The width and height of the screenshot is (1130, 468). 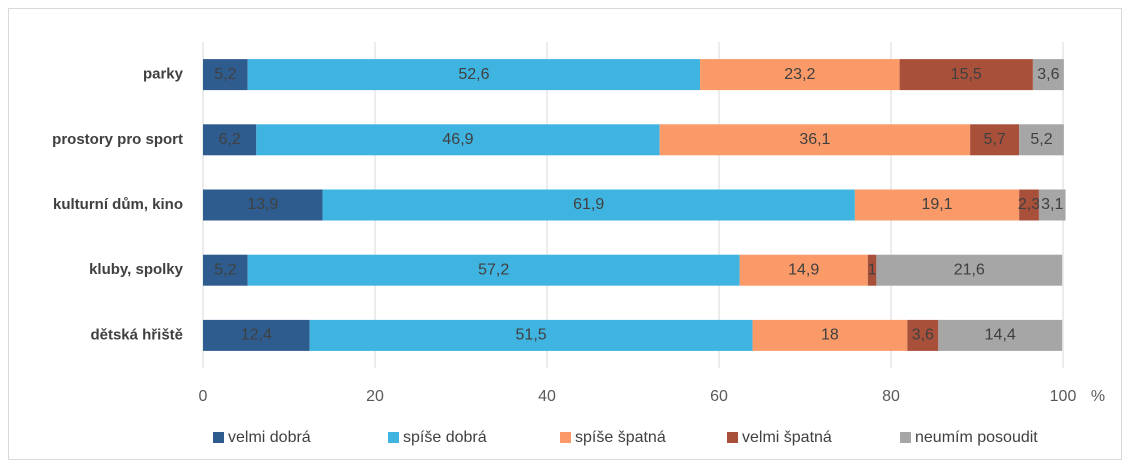 I want to click on data-label: 21,6, so click(x=969, y=269).